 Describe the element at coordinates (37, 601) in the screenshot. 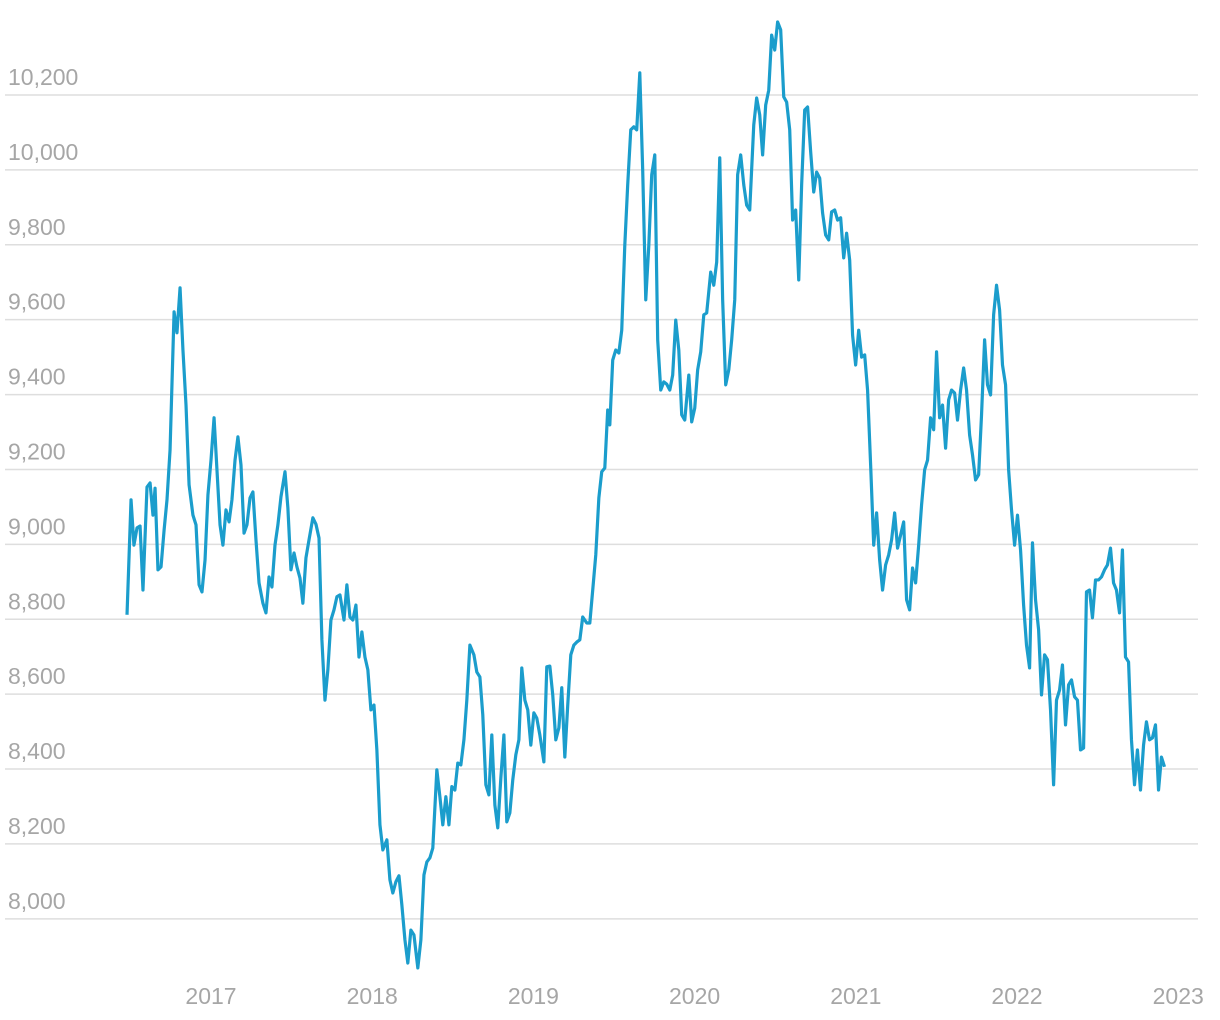

I see `y-tick-label: 8,800` at that location.